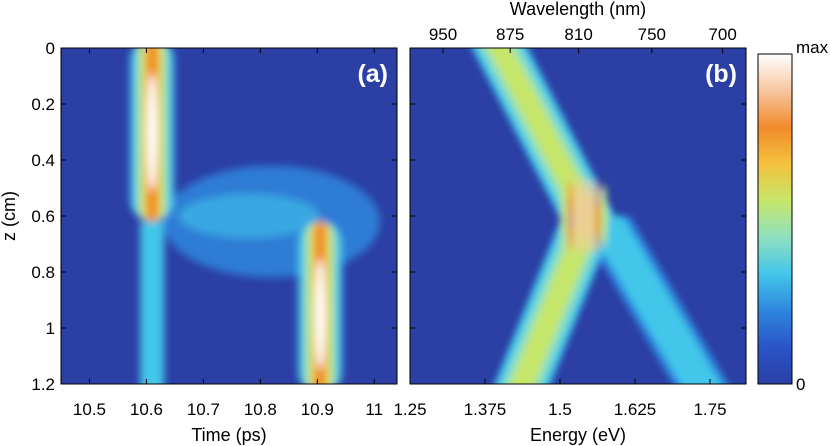 This screenshot has width=830, height=446. I want to click on x-tick-label: 10.5, so click(89, 409).